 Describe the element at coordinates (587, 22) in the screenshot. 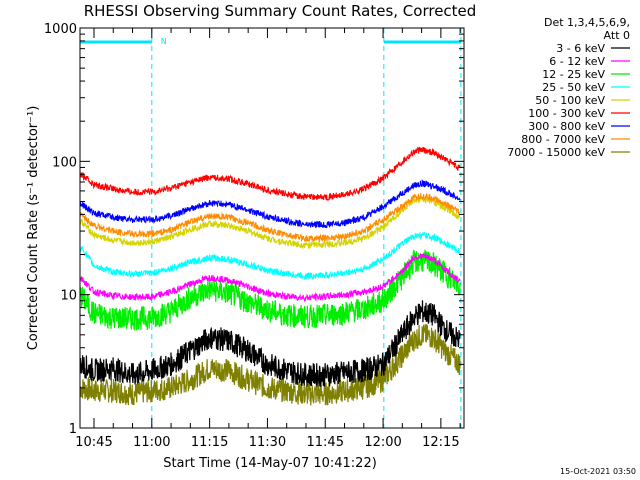

I see `legend-header-line-1: Det 1,3,4,5,6,9,` at that location.